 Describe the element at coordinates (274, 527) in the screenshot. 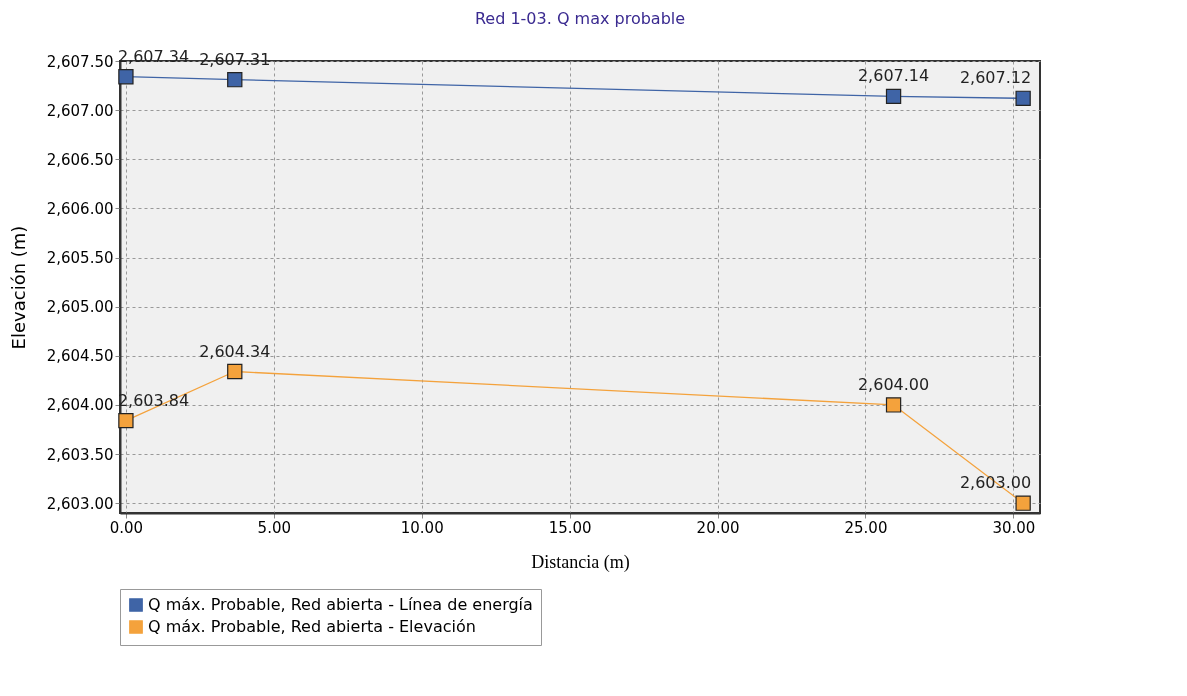

I see `x-tick-label: 5.00` at that location.